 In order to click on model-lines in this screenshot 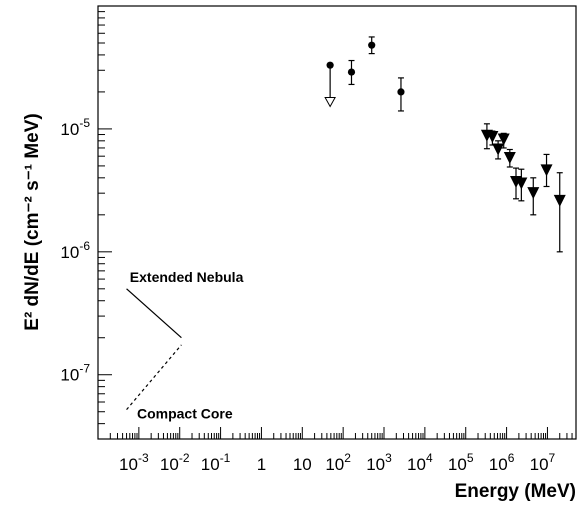, I will do `click(154, 349)`.